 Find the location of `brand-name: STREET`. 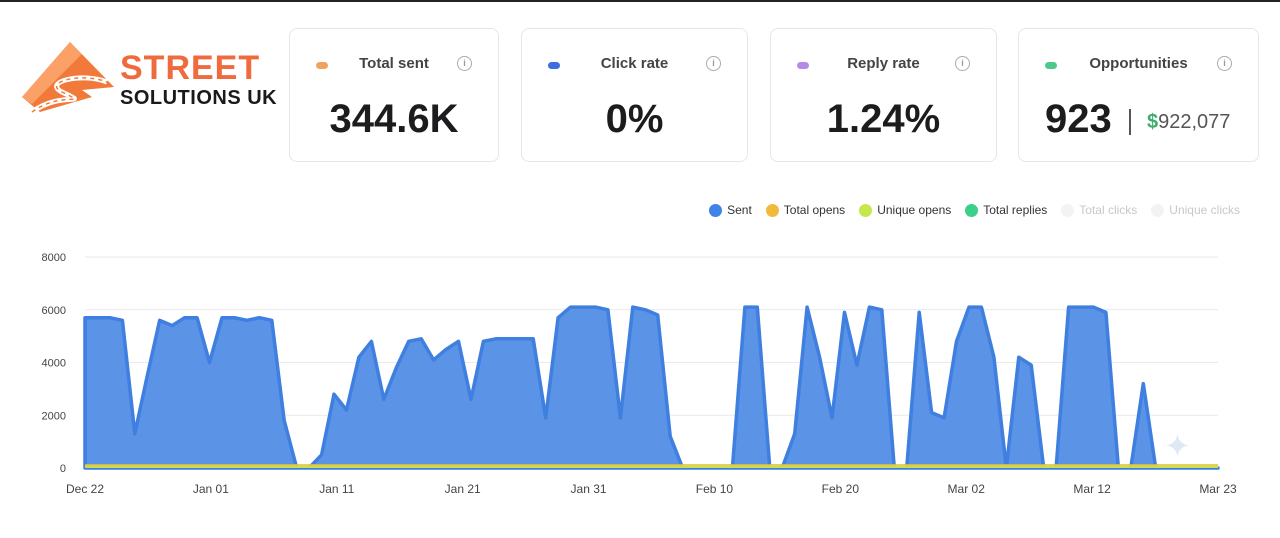

brand-name: STREET is located at coordinates (190, 68).